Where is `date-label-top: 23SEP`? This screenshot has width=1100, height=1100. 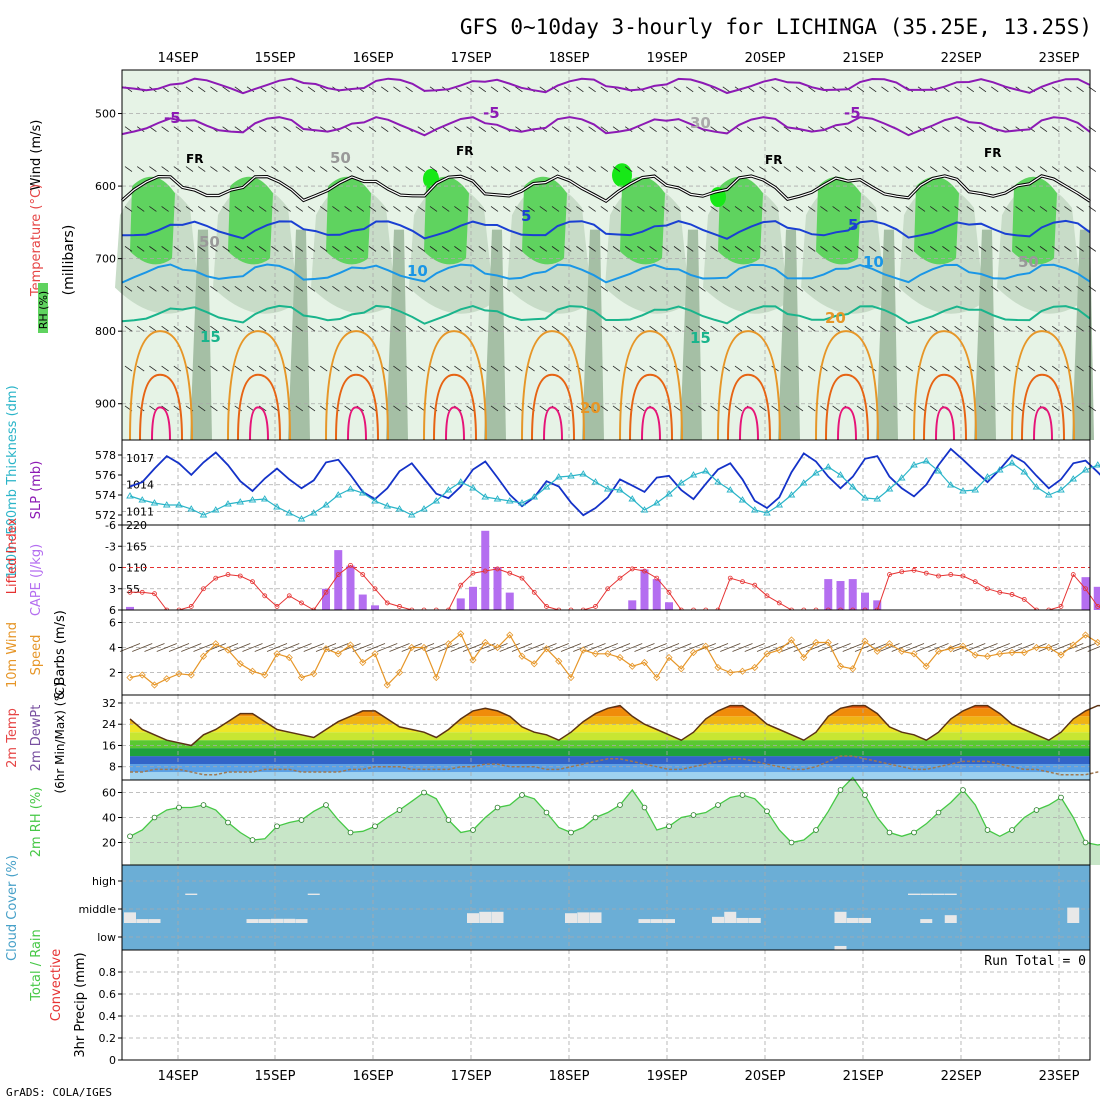 date-label-top: 23SEP is located at coordinates (1059, 58).